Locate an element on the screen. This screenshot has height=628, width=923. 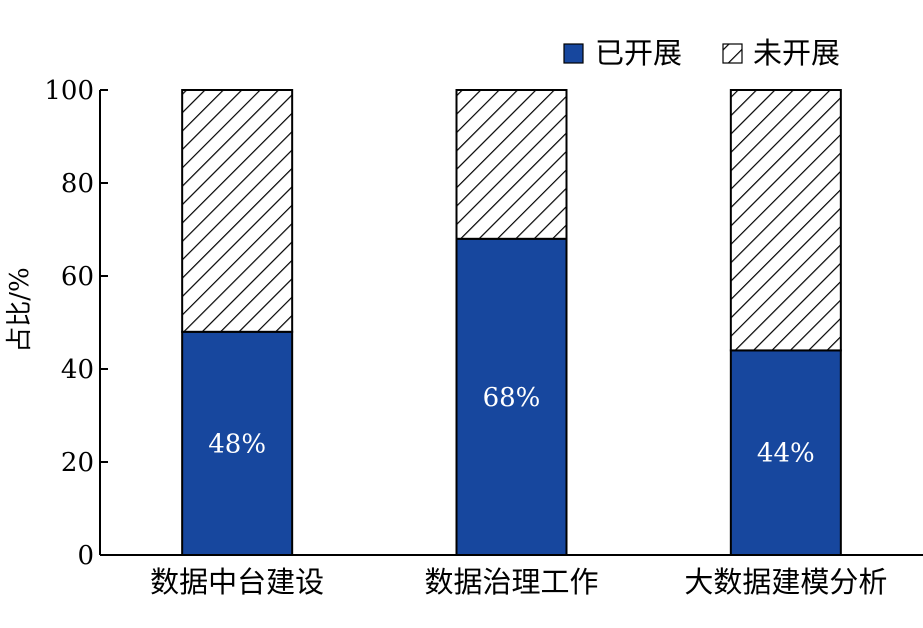
y-ticks-group: 0 20 40 60 80 100 is located at coordinates (76, 323).